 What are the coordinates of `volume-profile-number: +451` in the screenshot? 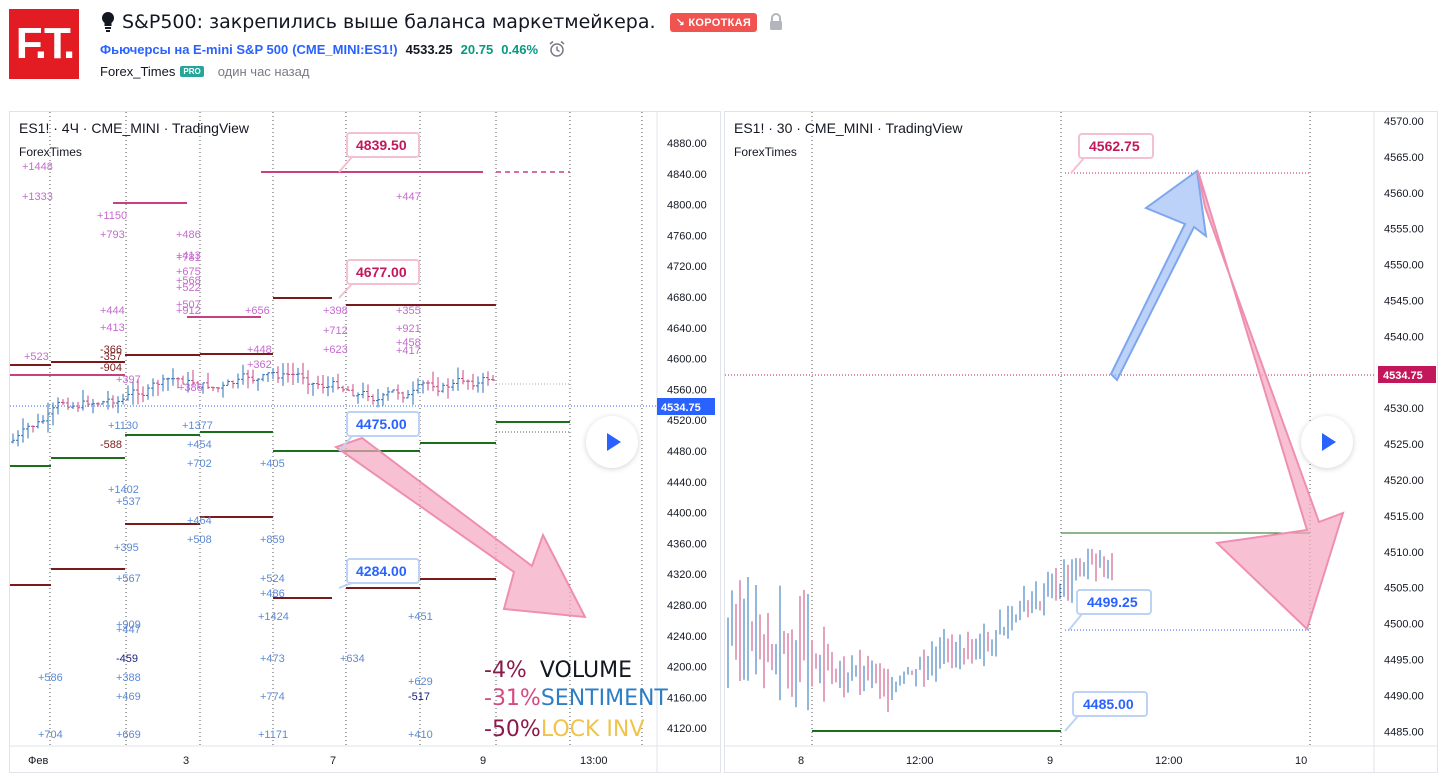 It's located at (420, 617).